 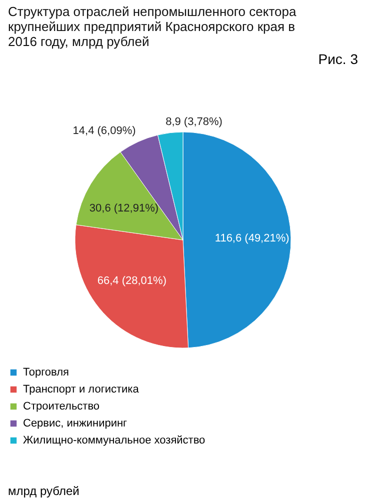 I want to click on data-label: 14,4 (6,09%), so click(x=104, y=131).